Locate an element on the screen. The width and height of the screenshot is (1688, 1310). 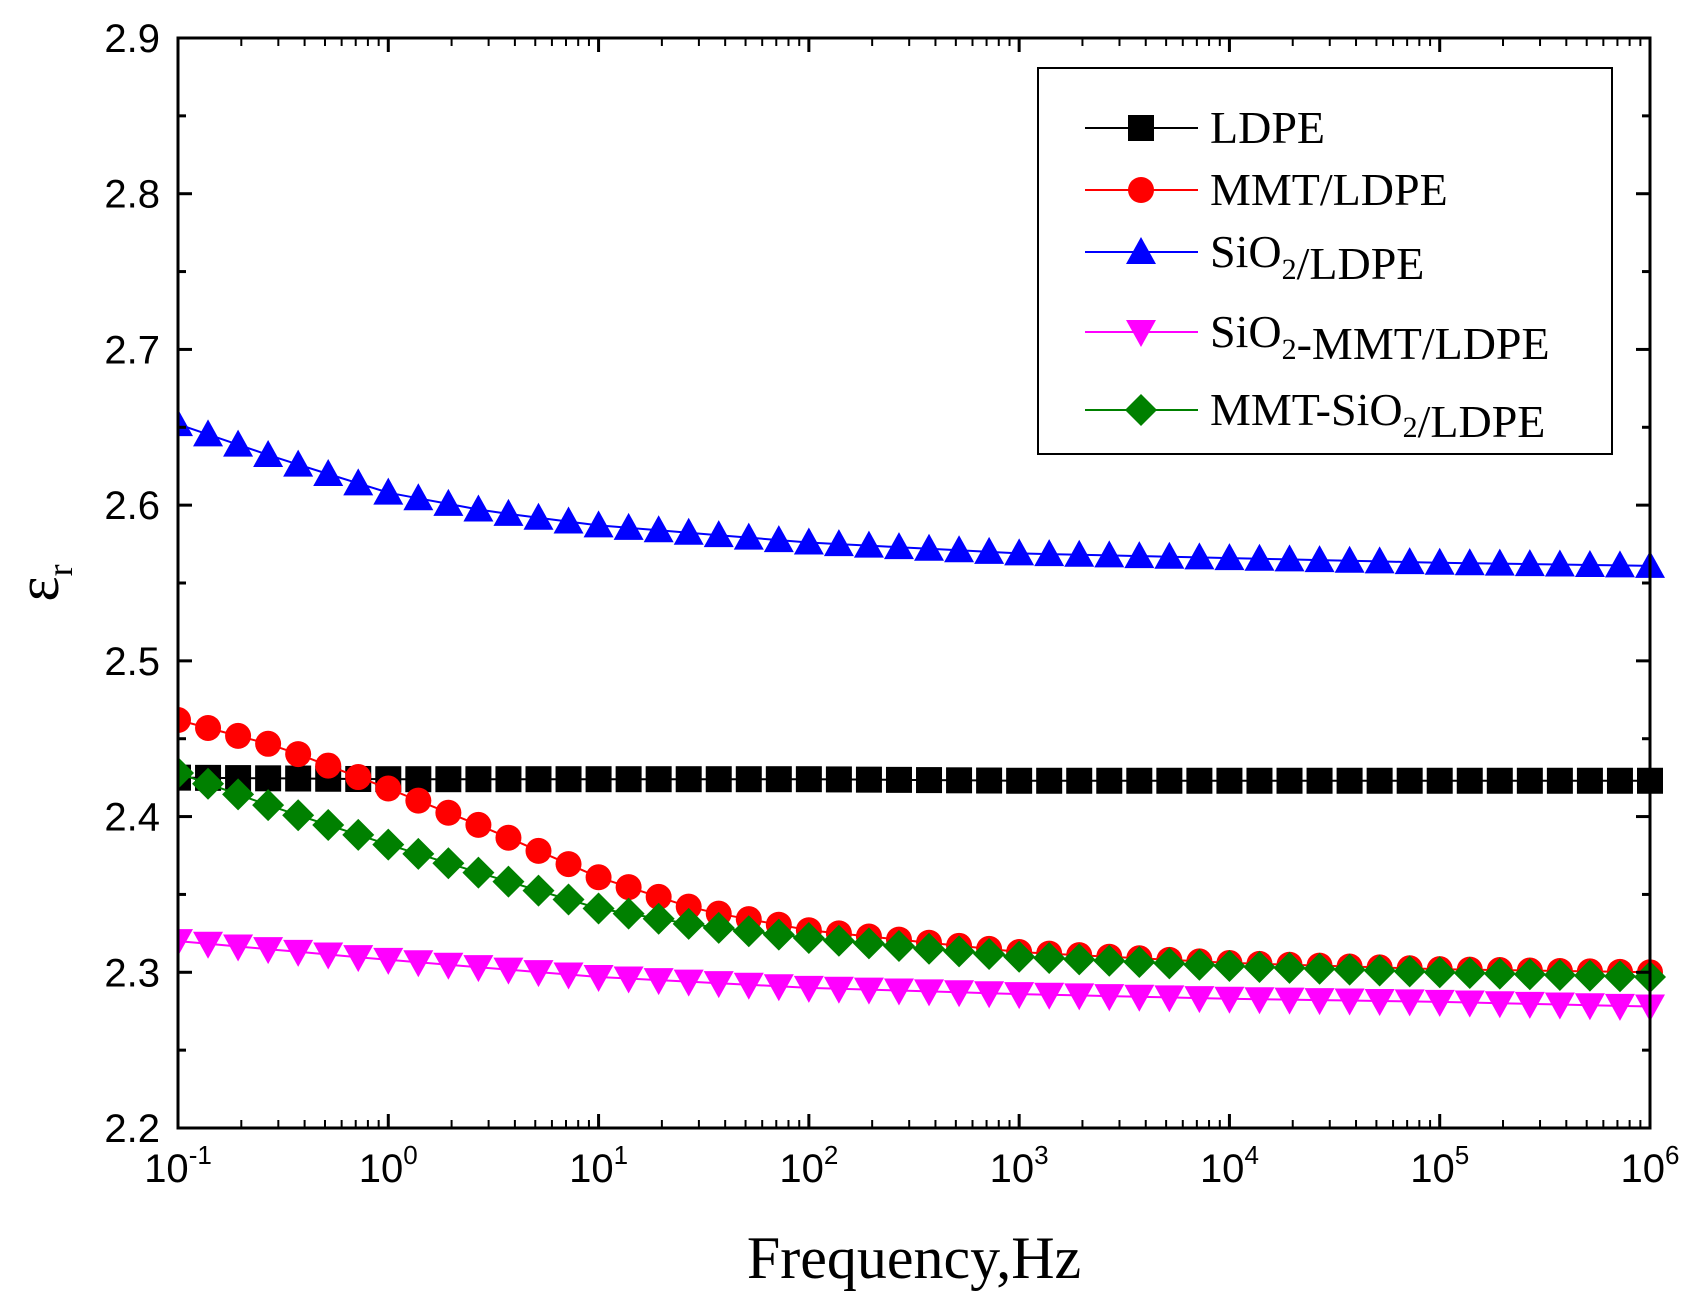
x-tick-label: 10⁴ is located at coordinates (1229, 1165).